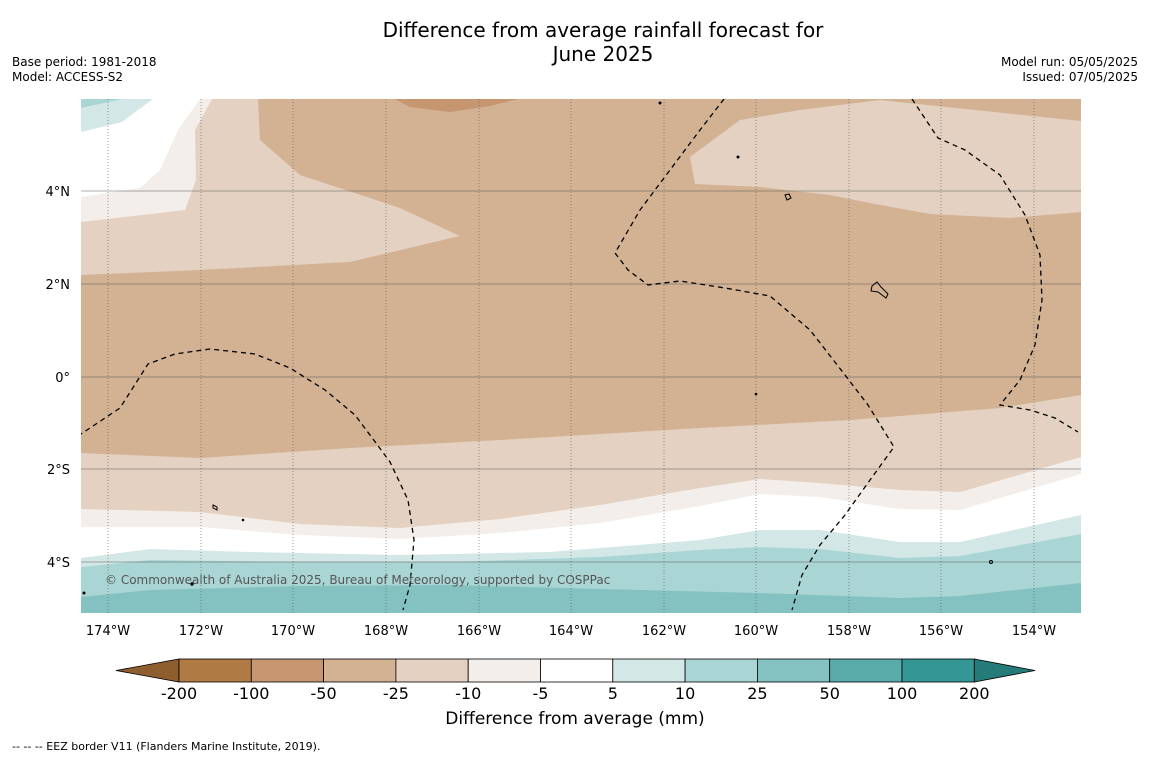  Describe the element at coordinates (117, 115) in the screenshot. I see `anomaly-band-5-top` at that location.